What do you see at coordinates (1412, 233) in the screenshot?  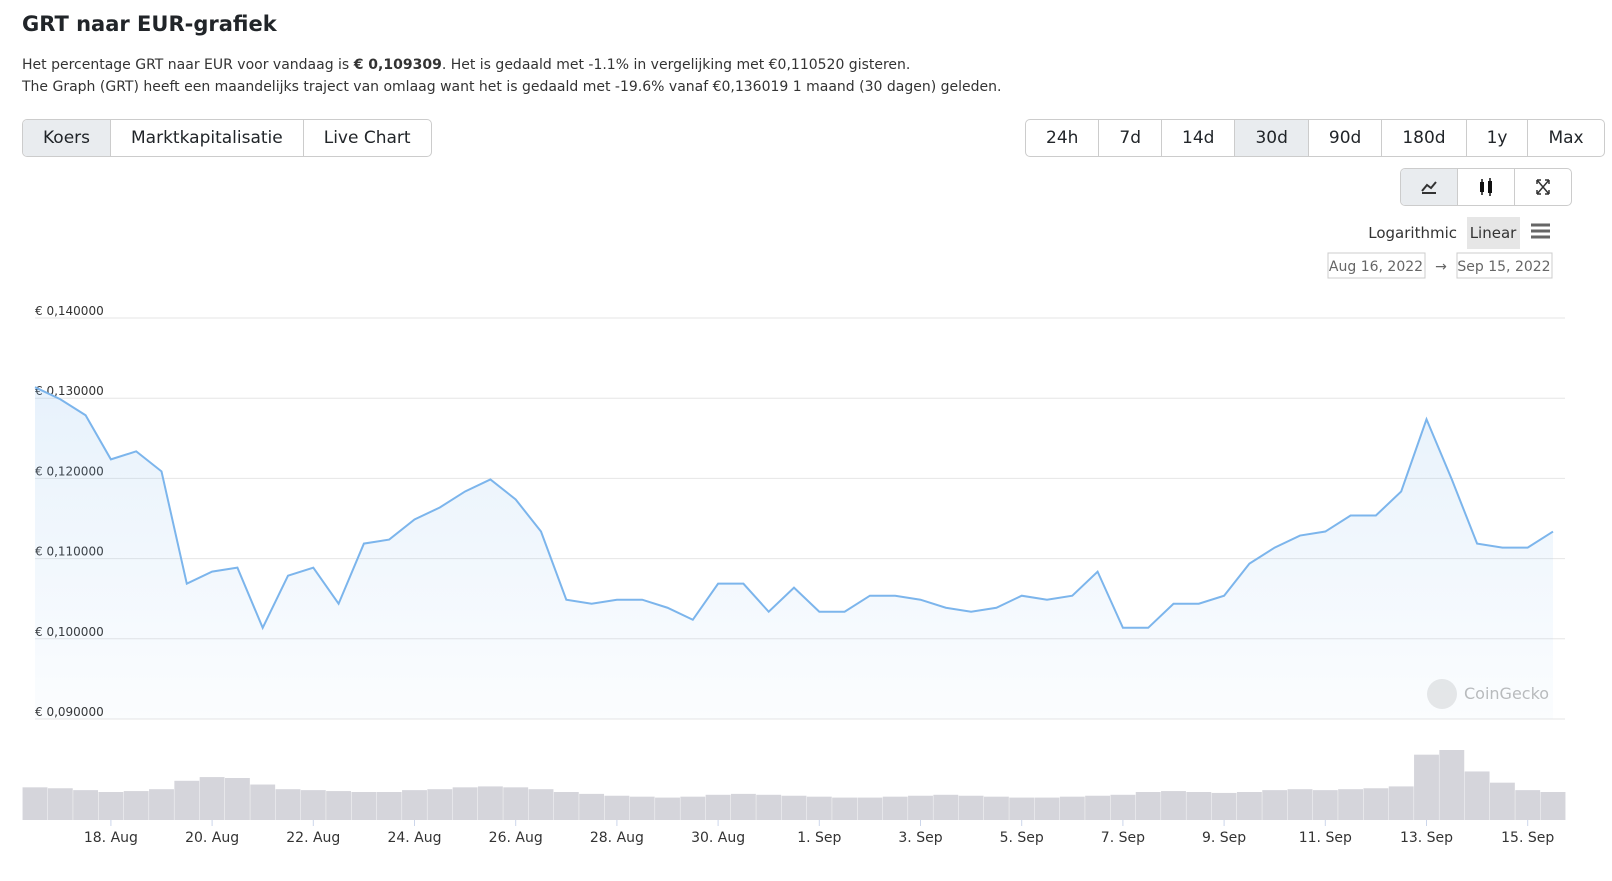 I see `scale-option: Logarithmic` at bounding box center [1412, 233].